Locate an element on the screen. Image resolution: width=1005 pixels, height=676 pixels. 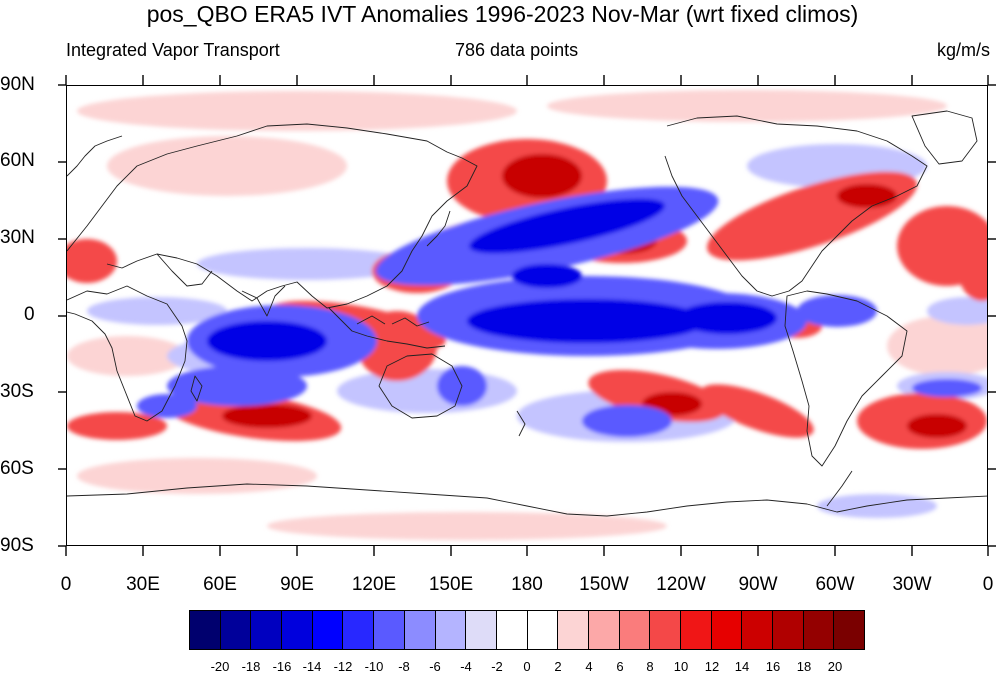
lon-label-150e: 150E is located at coordinates (451, 584).